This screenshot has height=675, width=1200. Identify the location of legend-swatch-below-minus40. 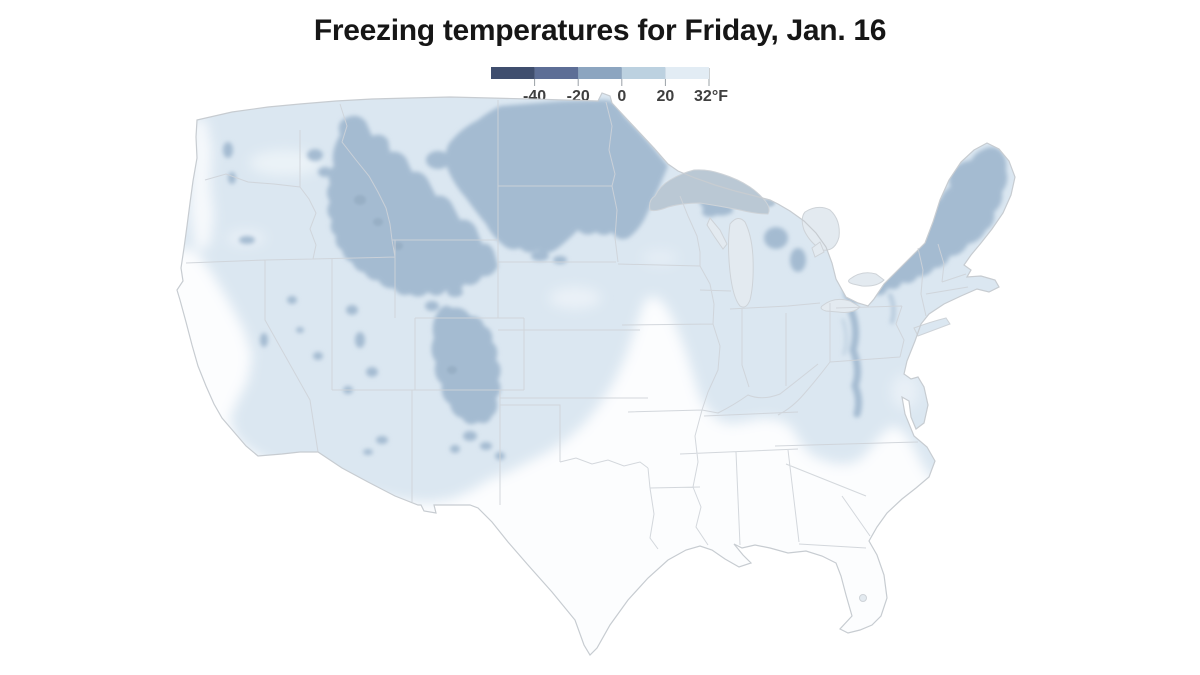
(513, 73).